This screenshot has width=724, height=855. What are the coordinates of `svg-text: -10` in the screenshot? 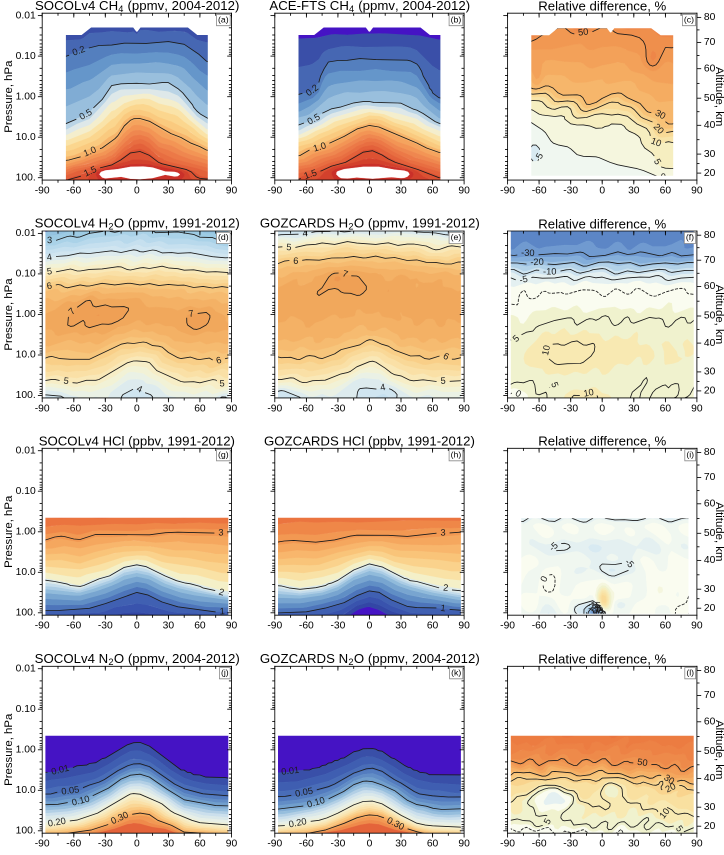 It's located at (550, 271).